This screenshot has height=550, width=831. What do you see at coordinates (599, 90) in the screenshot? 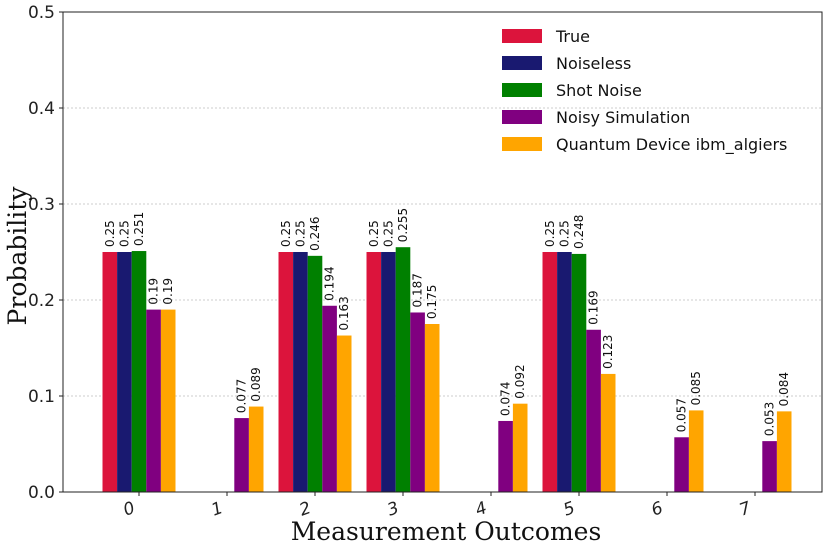
I see `legend-label: Shot Noise` at bounding box center [599, 90].